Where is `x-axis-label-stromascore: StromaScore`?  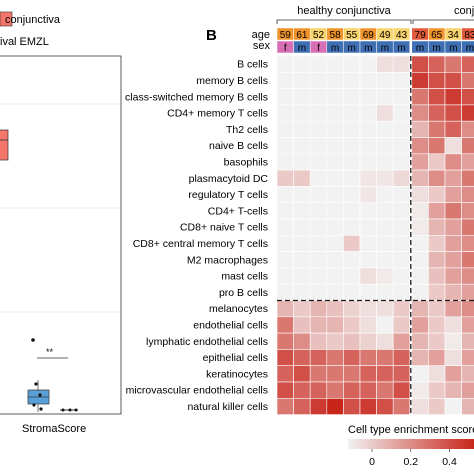 x-axis-label-stromascore: StromaScore is located at coordinates (54, 429).